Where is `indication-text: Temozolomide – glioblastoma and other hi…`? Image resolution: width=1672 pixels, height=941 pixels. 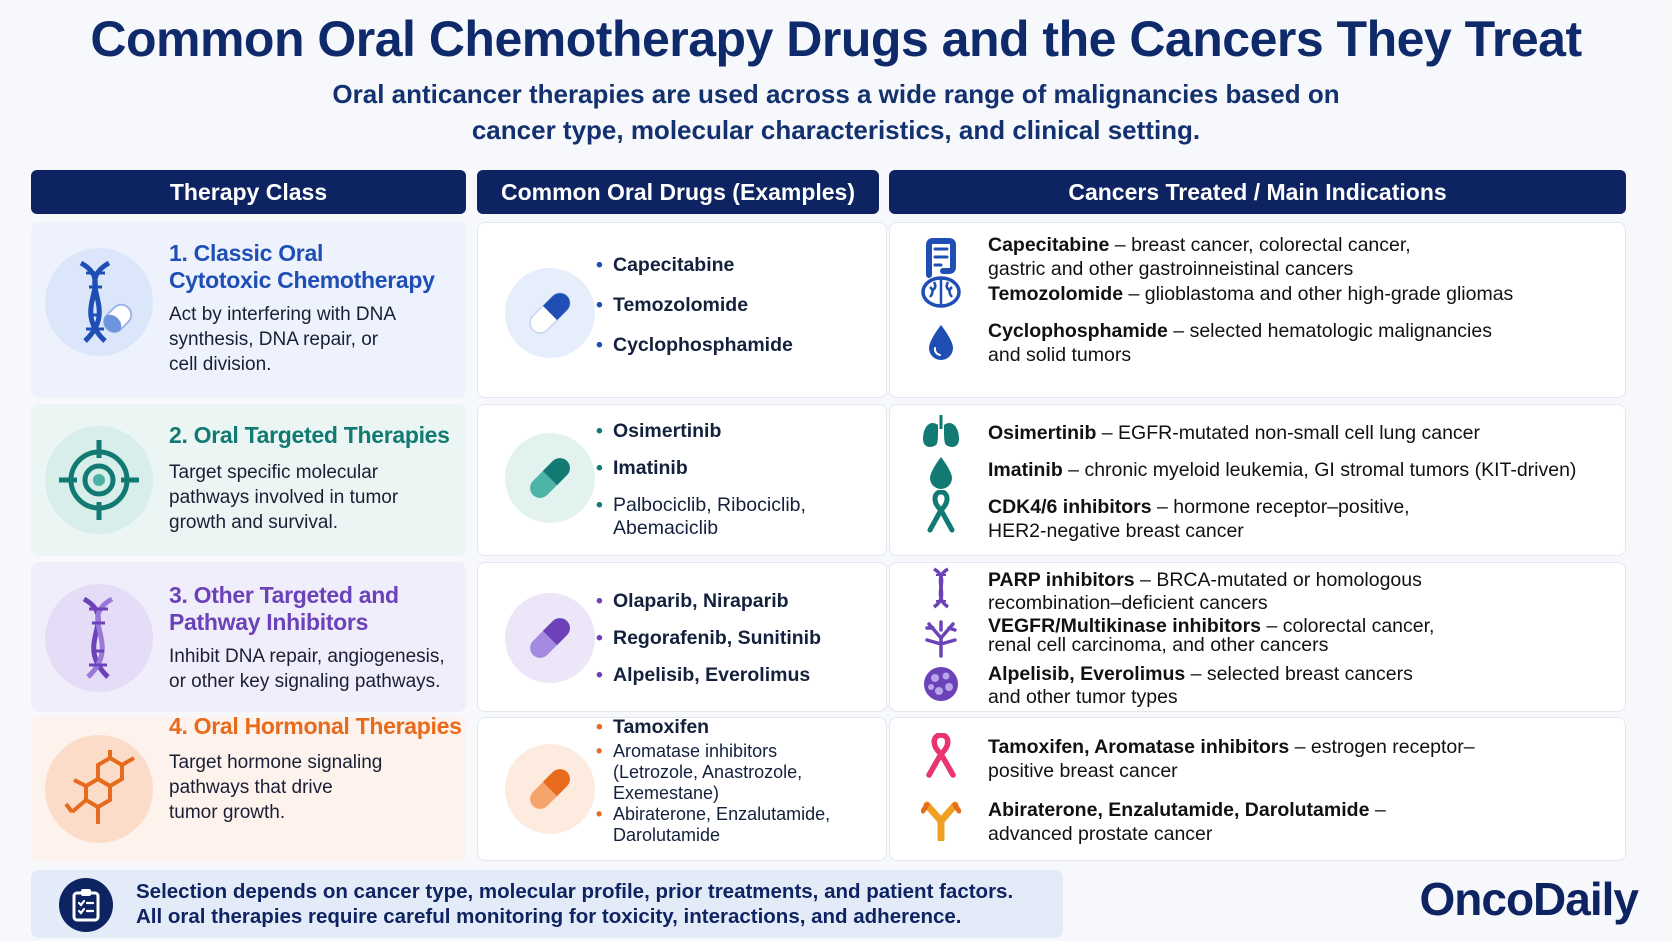 indication-text: Temozolomide – glioblastoma and other hi… is located at coordinates (1251, 294).